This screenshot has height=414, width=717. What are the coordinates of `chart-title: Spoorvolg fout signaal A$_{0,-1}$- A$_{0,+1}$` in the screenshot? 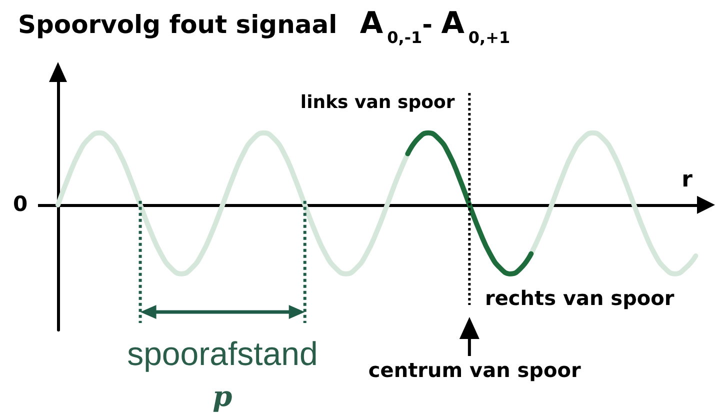 It's located at (264, 26).